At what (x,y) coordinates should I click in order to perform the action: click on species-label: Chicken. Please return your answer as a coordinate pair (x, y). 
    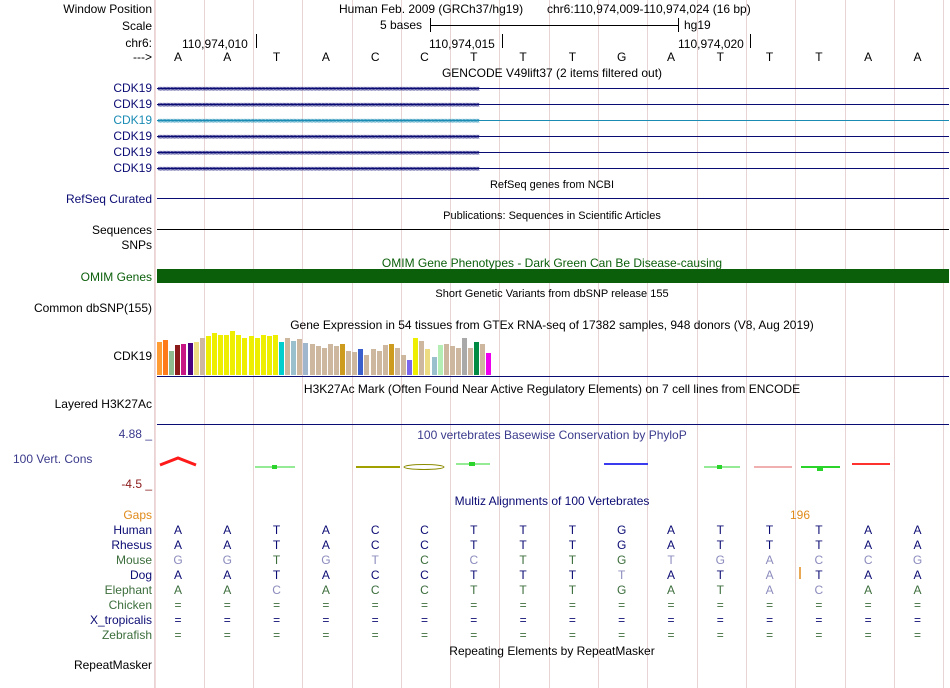
    Looking at the image, I should click on (130, 605).